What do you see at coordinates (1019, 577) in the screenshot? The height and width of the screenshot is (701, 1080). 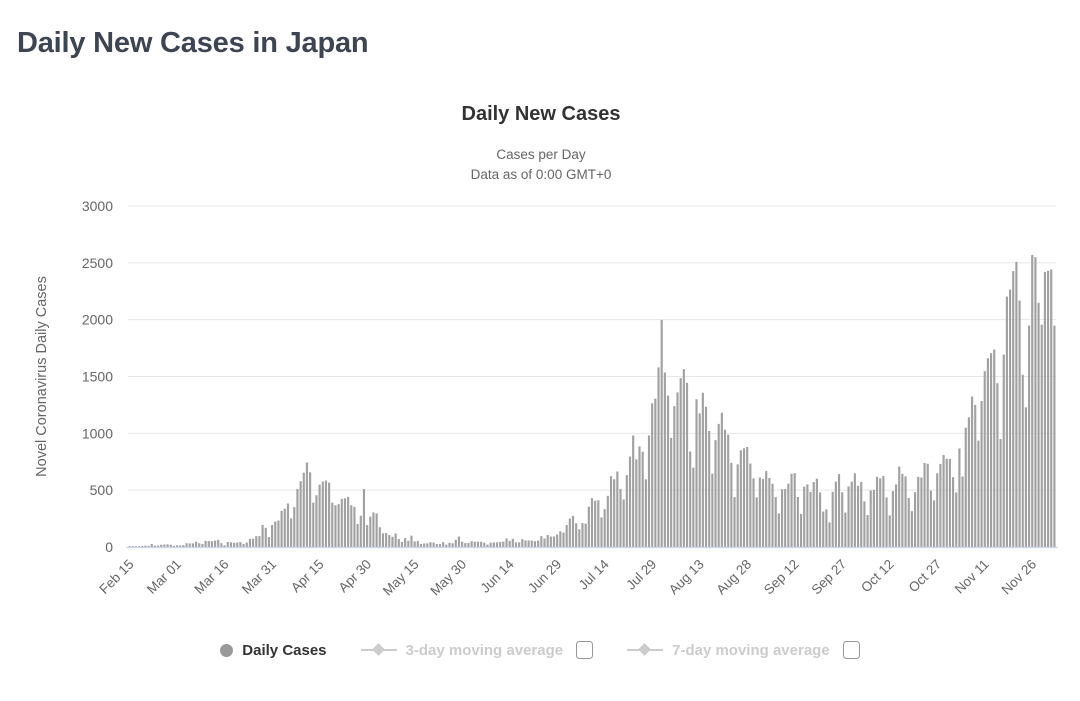 I see `svg-text: Nov 26` at bounding box center [1019, 577].